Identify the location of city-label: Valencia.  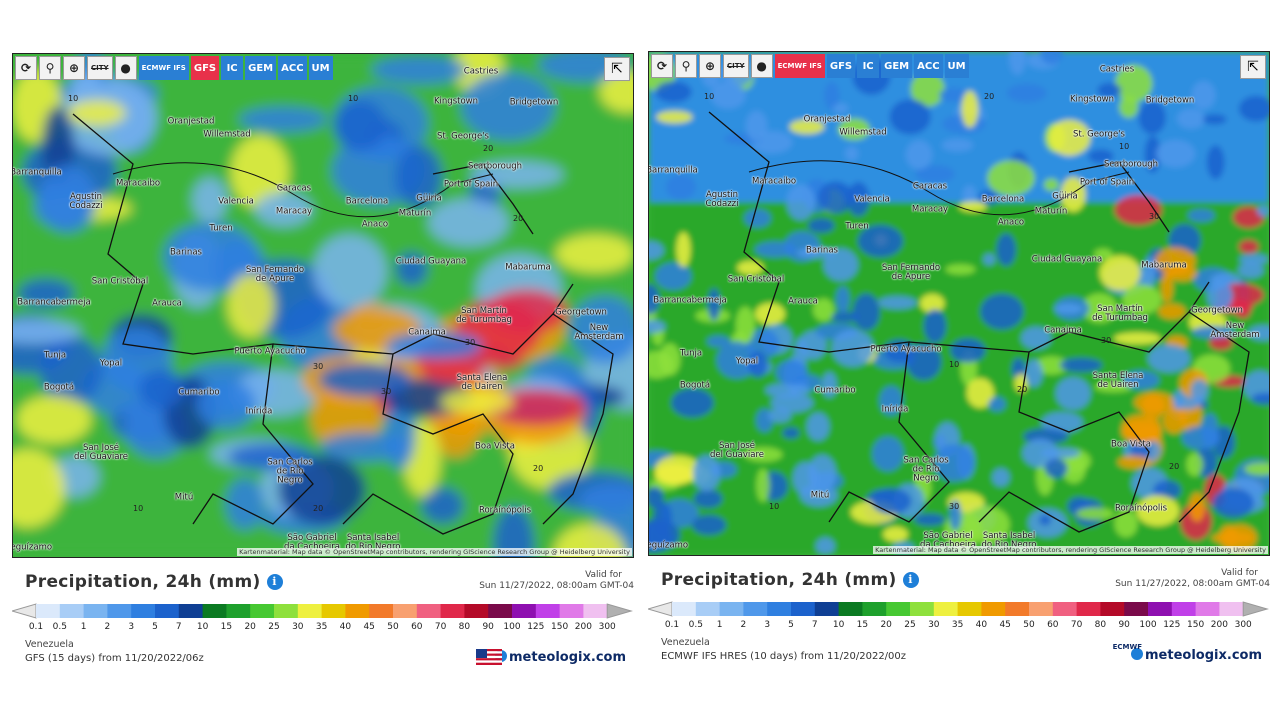
(872, 199).